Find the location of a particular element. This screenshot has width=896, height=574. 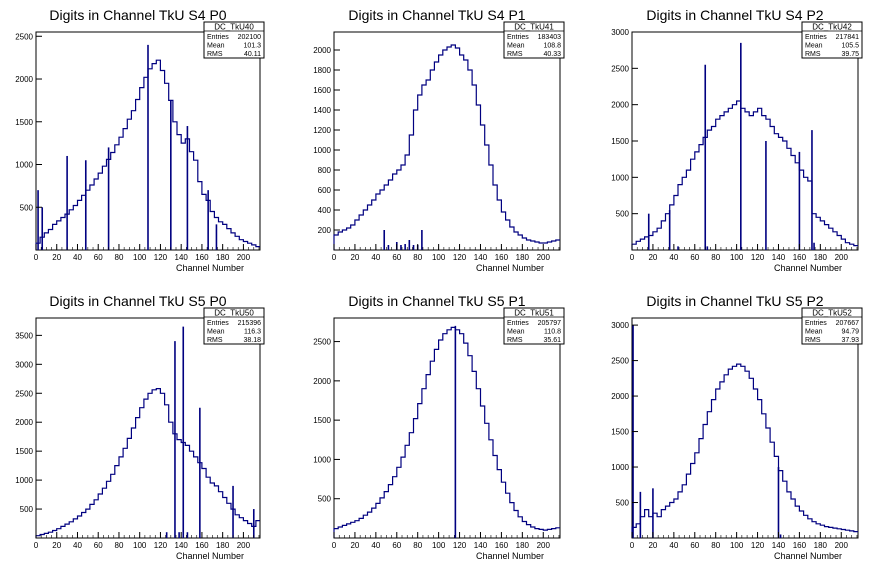

stats-box: DC_TkU42 Entries 217841 Mean 105.5 RMS 39.75 is located at coordinates (832, 40).